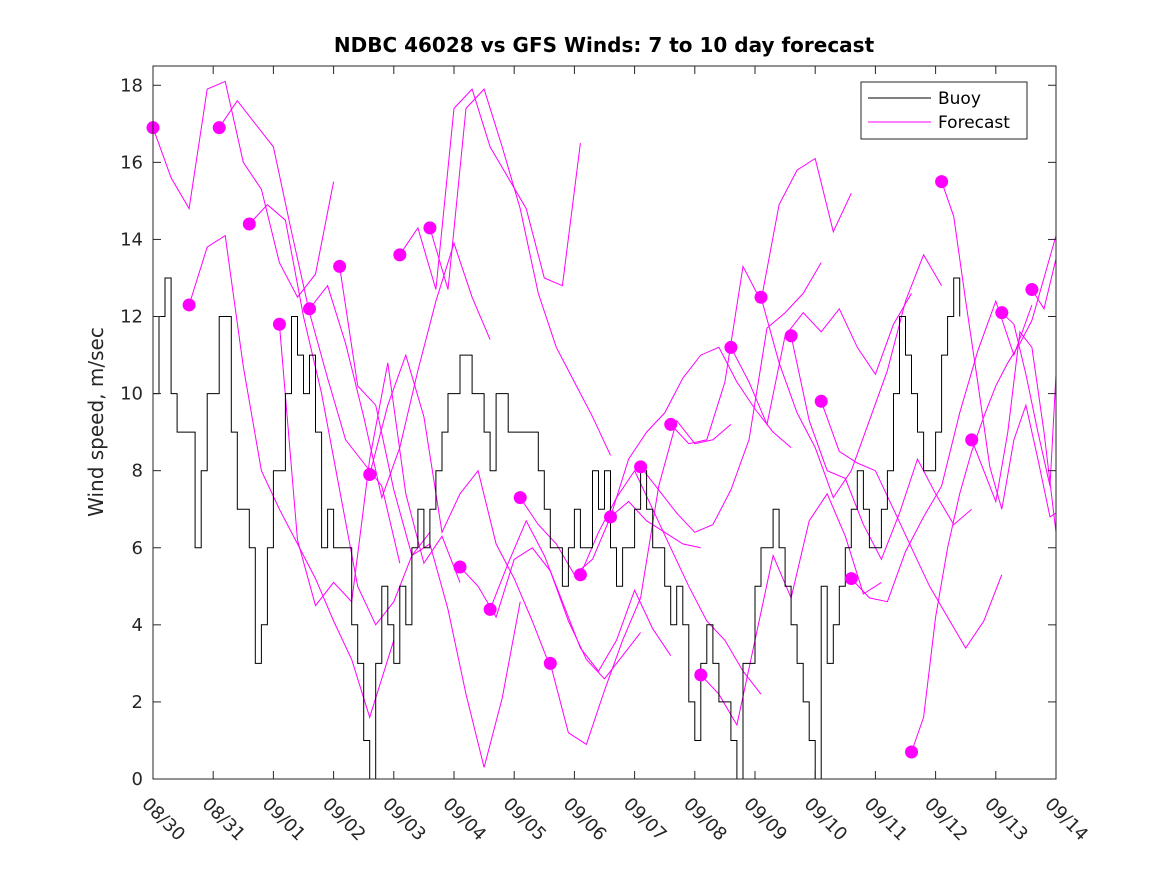 This screenshot has width=1167, height=875. Describe the element at coordinates (96, 422) in the screenshot. I see `y-axis-label: Wind speed, m/sec` at that location.